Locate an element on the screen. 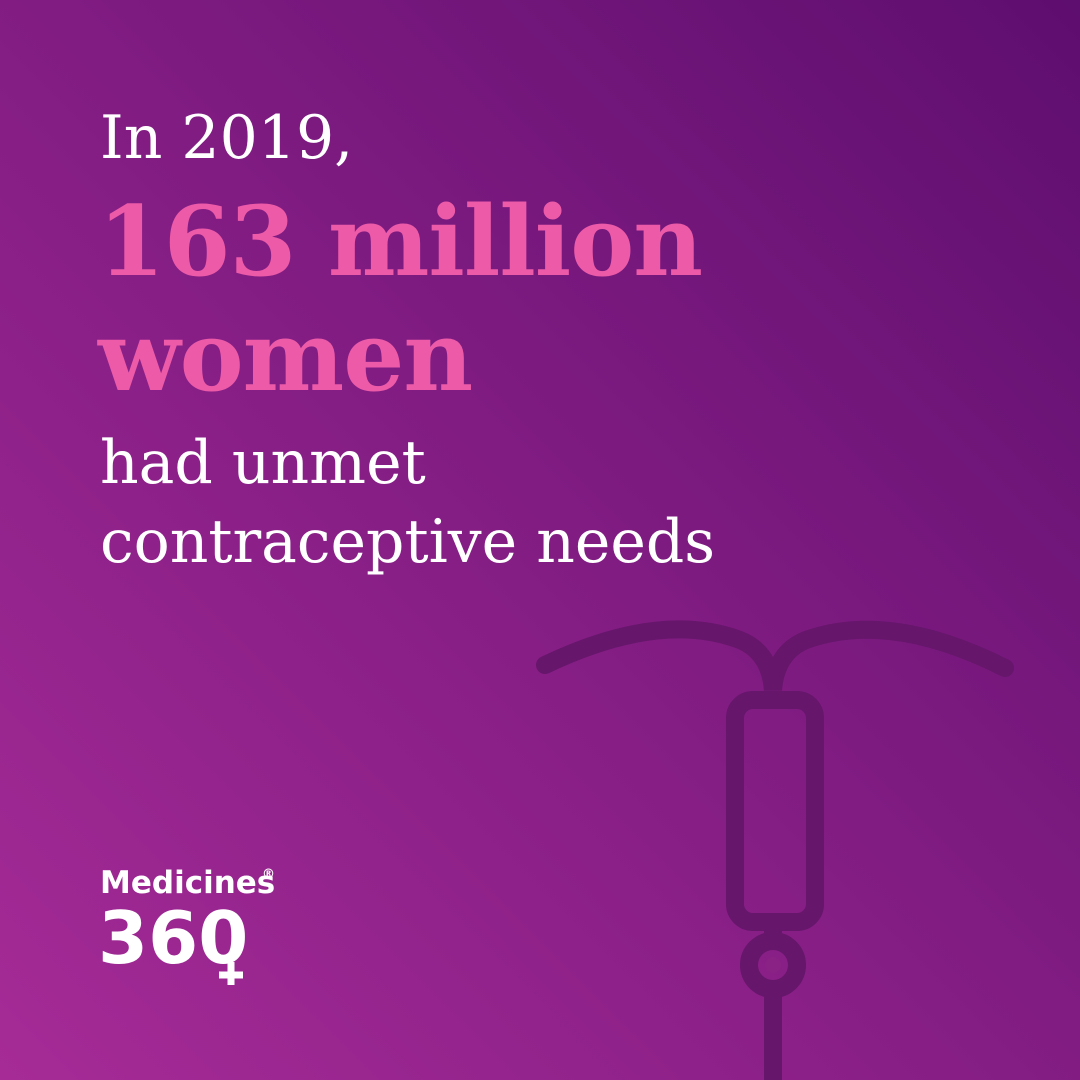 The height and width of the screenshot is (1080, 1080). logo-mark: ® is located at coordinates (268, 874).